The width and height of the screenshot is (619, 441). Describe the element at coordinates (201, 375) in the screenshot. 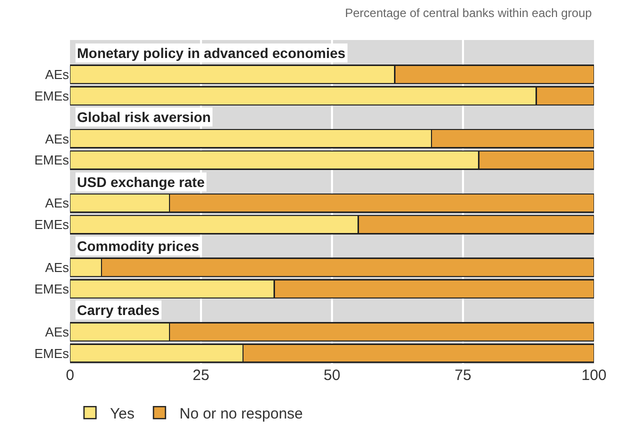

I see `x-tick-label: 25` at that location.